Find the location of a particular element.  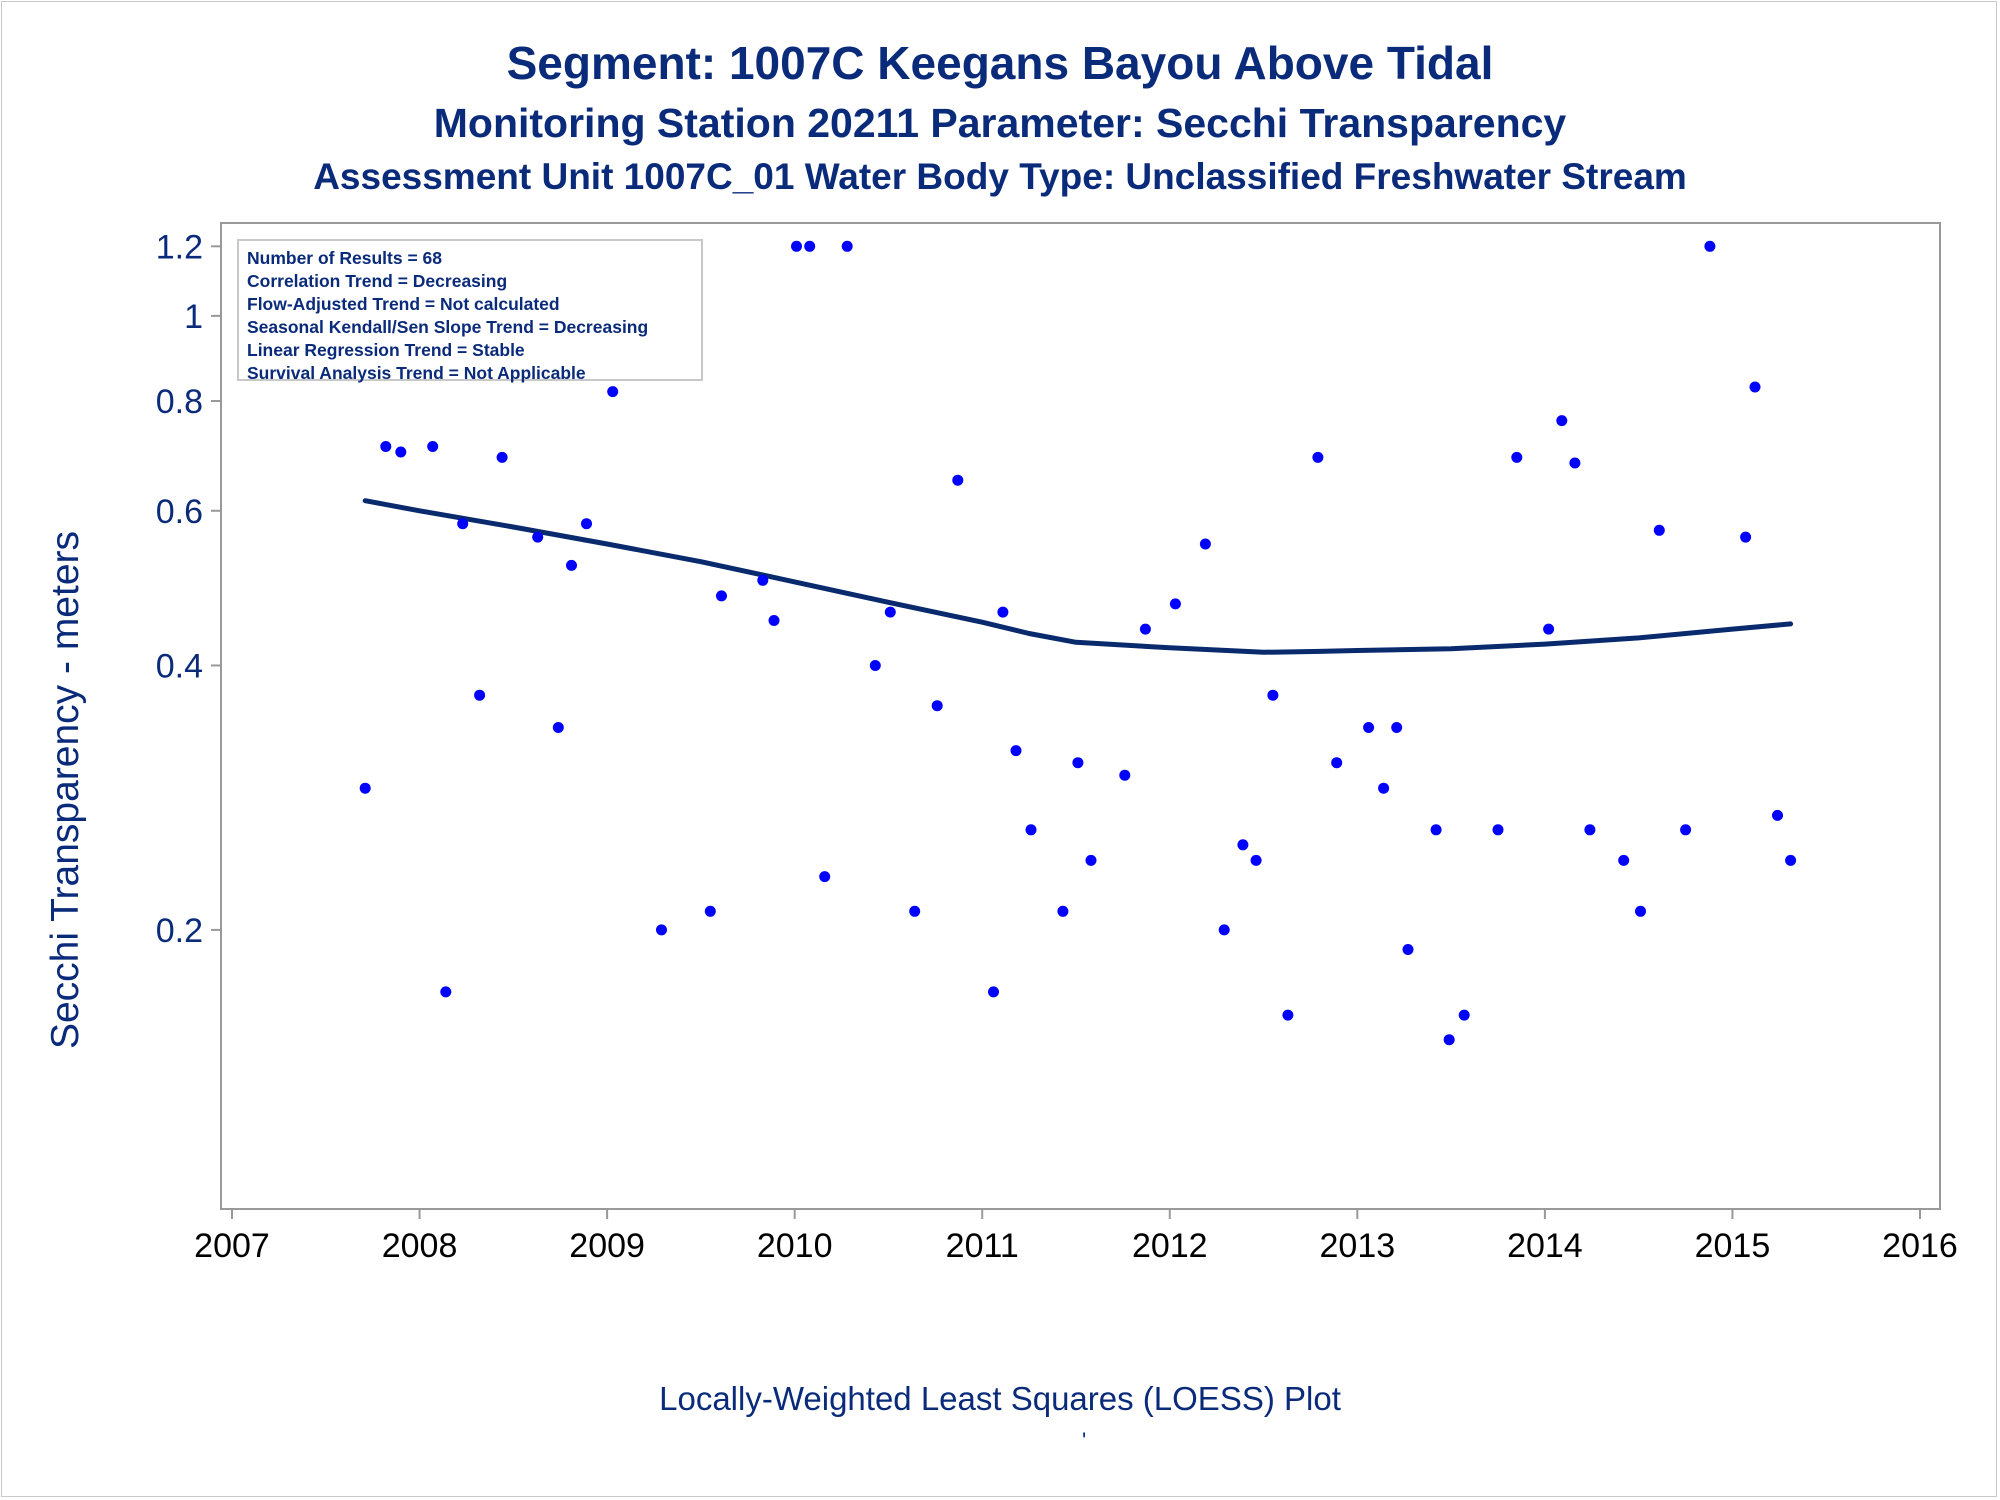

x-tick-label: 2016 is located at coordinates (1920, 1246).